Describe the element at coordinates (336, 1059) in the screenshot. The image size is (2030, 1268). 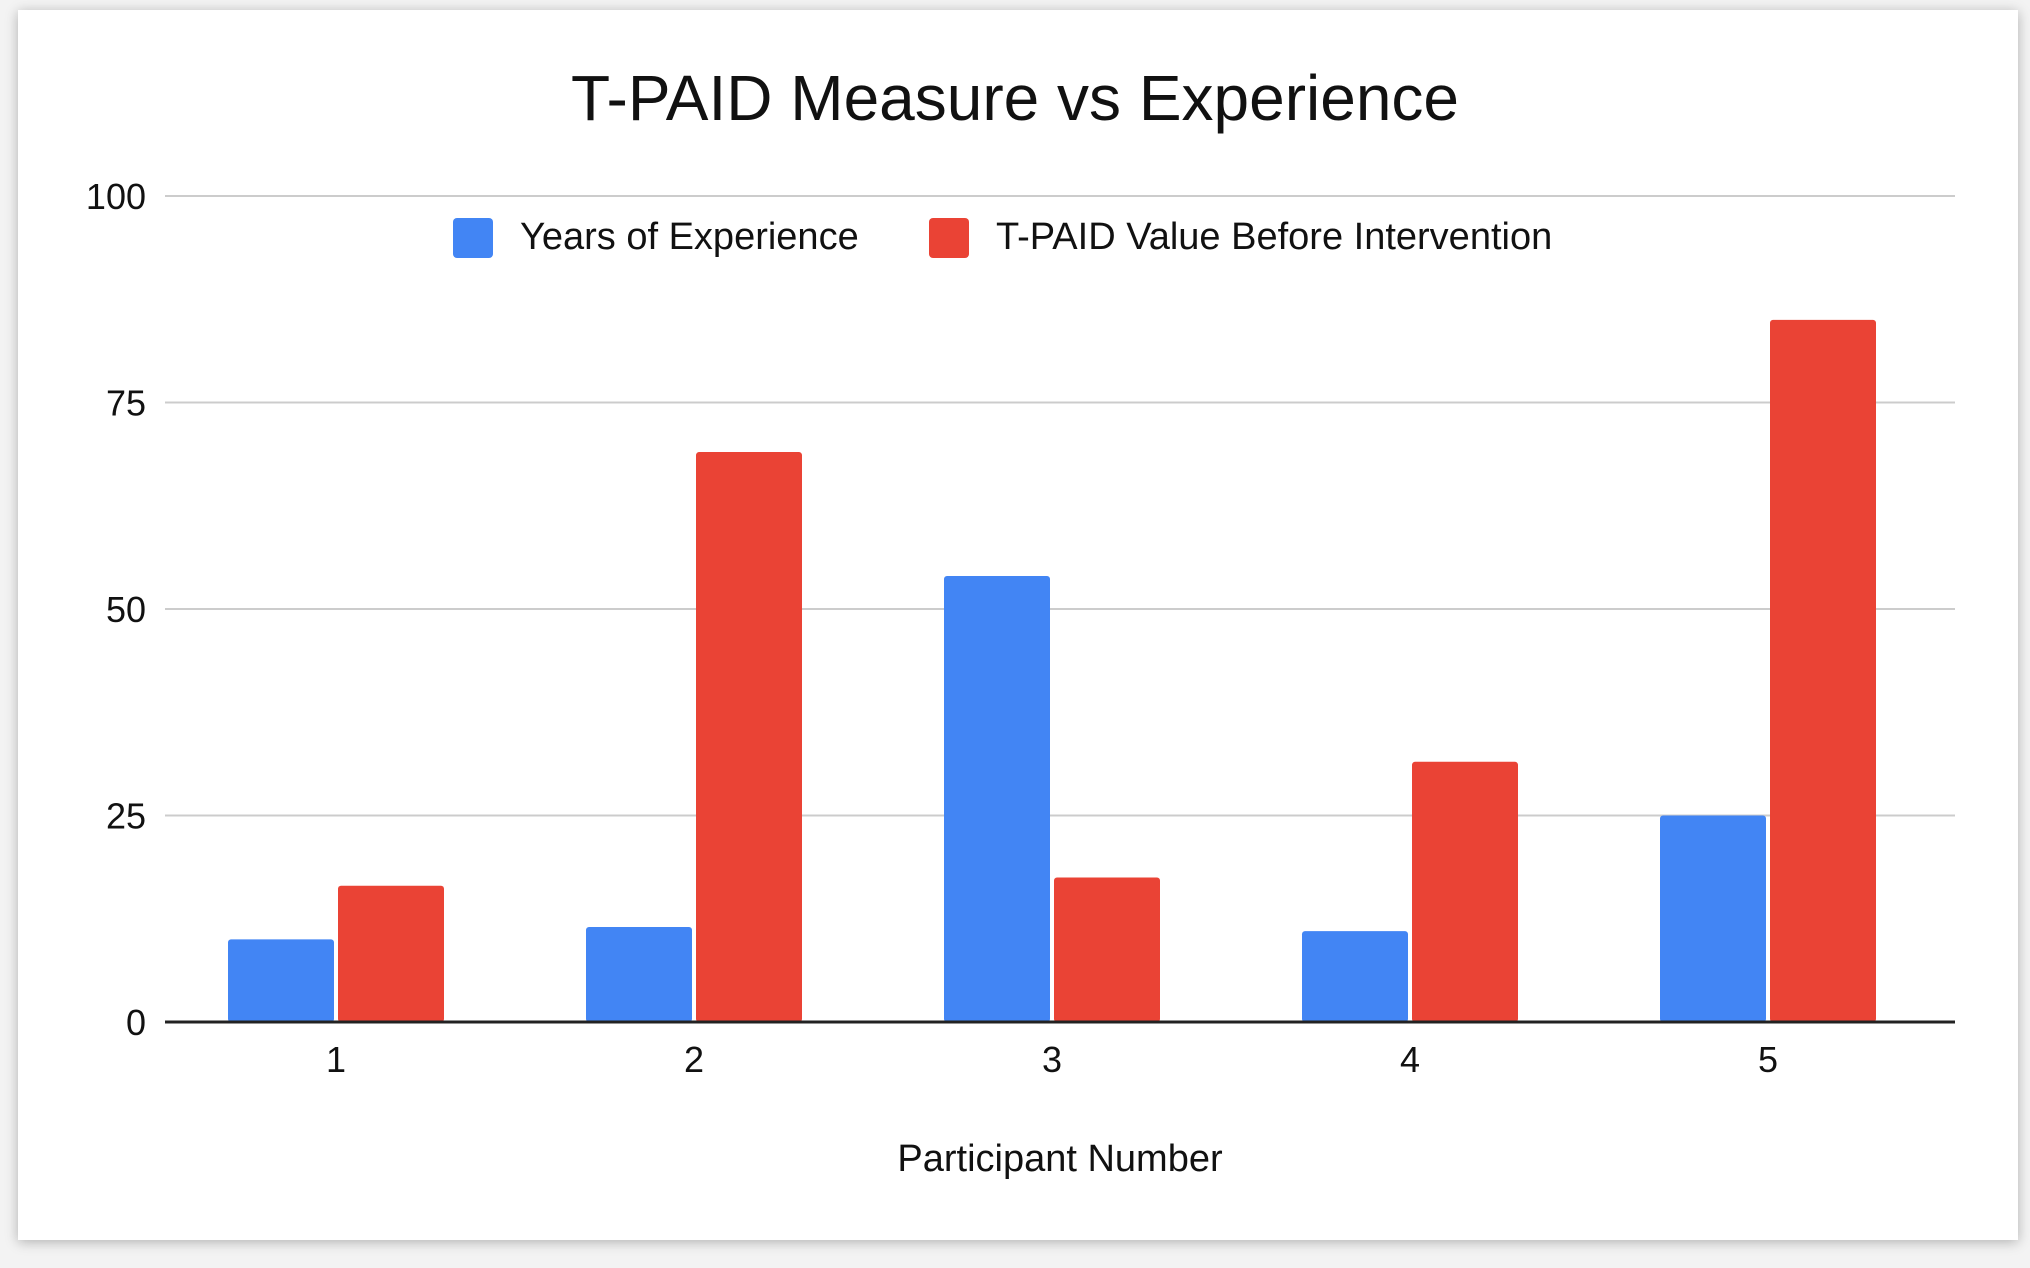
I see `x-tick-label-1: 1` at that location.